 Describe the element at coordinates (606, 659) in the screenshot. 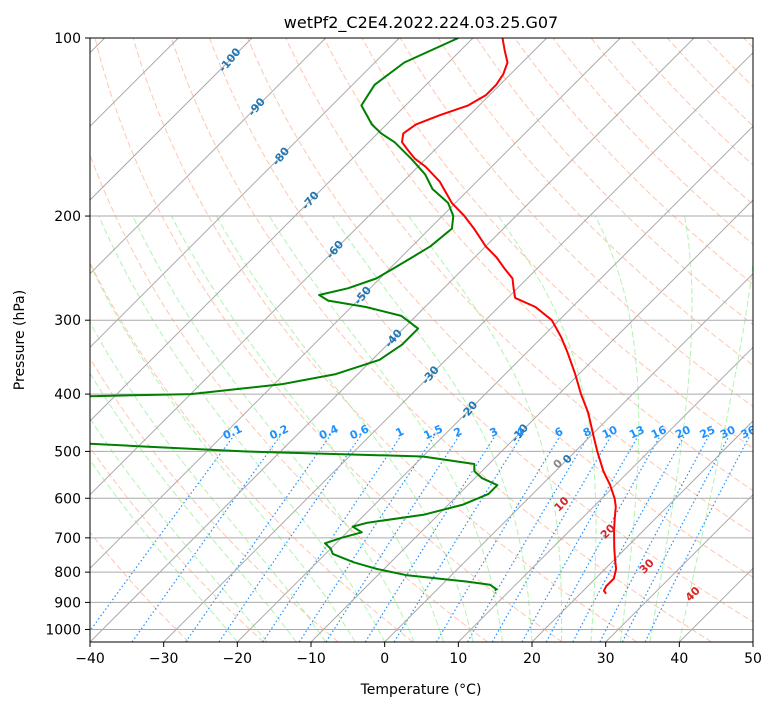

I see `x-tick-label: 30` at that location.